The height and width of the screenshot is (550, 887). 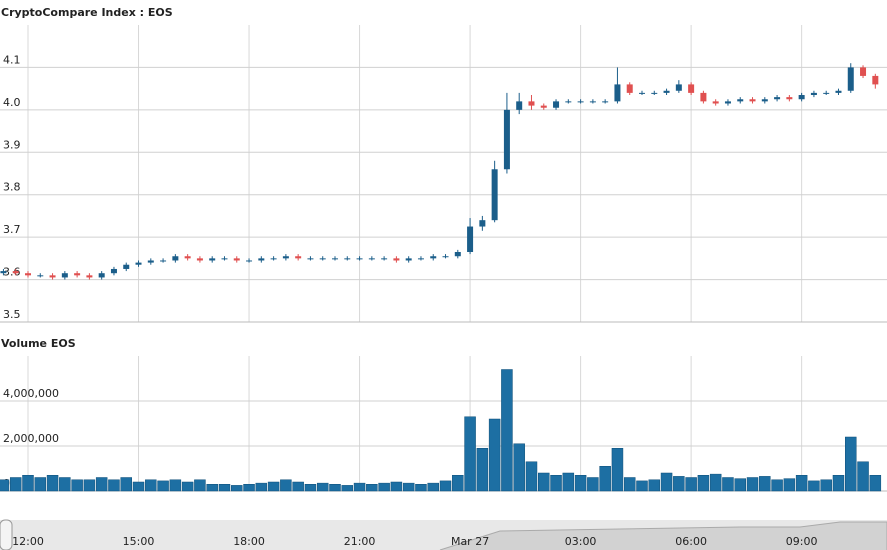 What do you see at coordinates (12, 229) in the screenshot?
I see `y-tick-label: 3.7` at bounding box center [12, 229].